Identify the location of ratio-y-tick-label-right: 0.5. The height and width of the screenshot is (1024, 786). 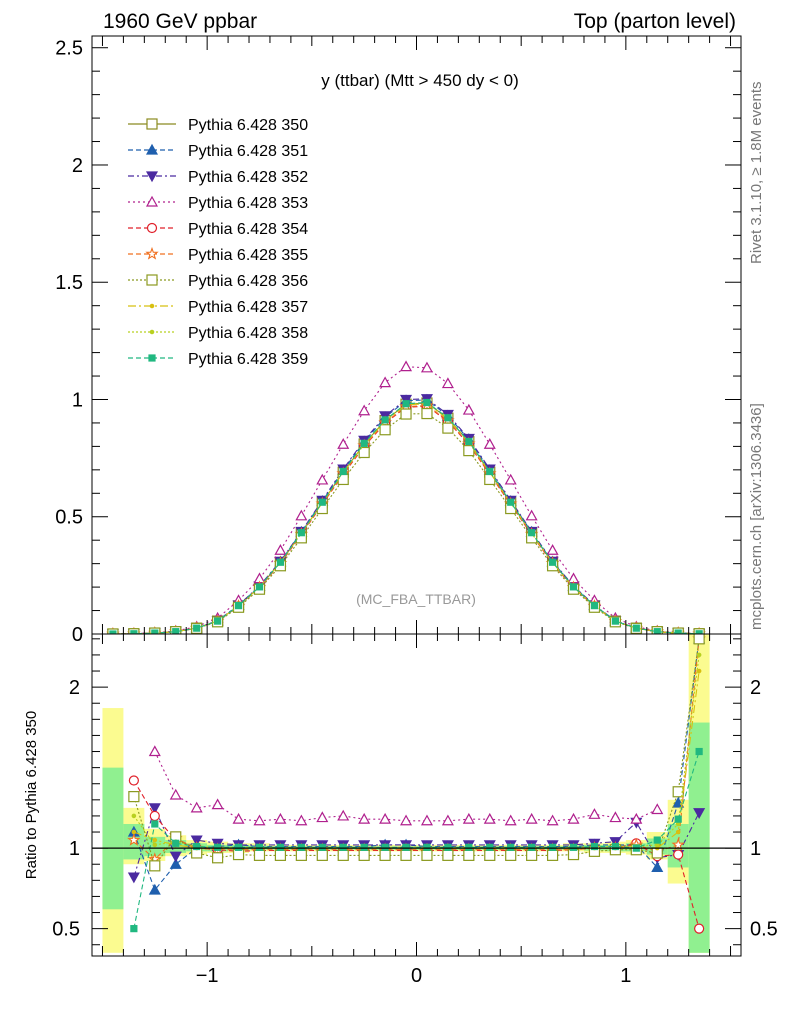
(764, 930).